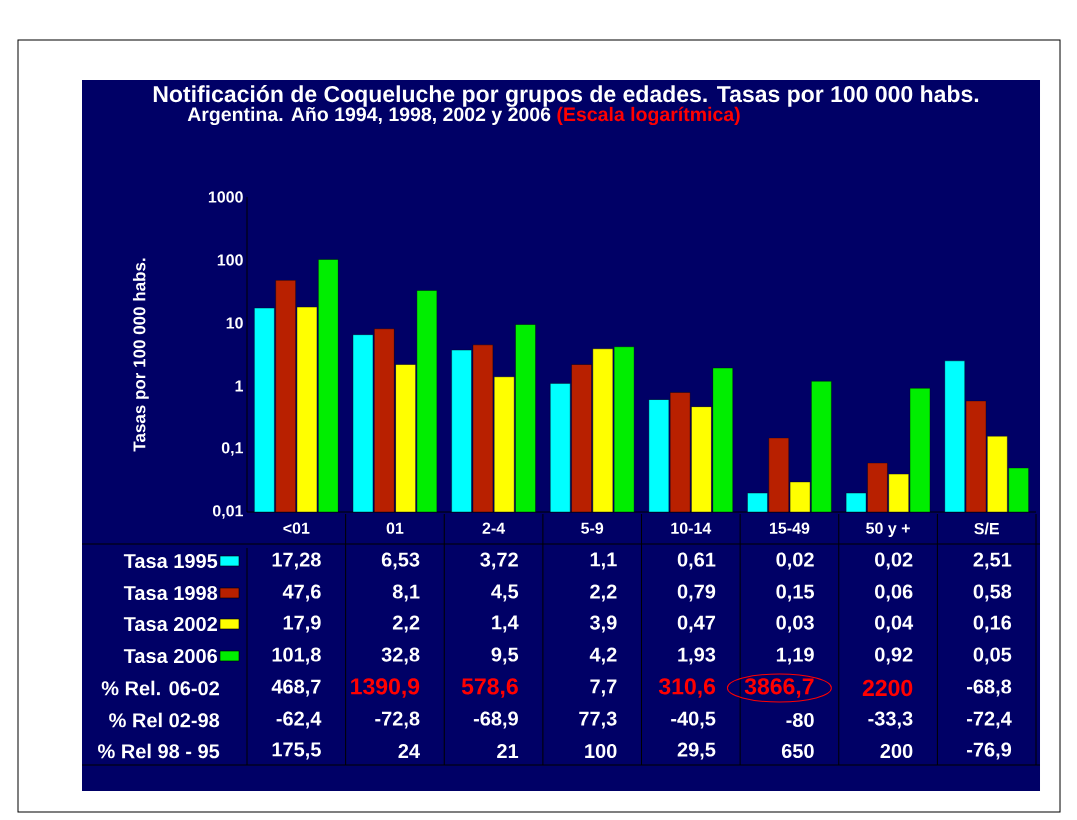 The height and width of the screenshot is (820, 1077). What do you see at coordinates (397, 720) in the screenshot?
I see `text: -72,8` at bounding box center [397, 720].